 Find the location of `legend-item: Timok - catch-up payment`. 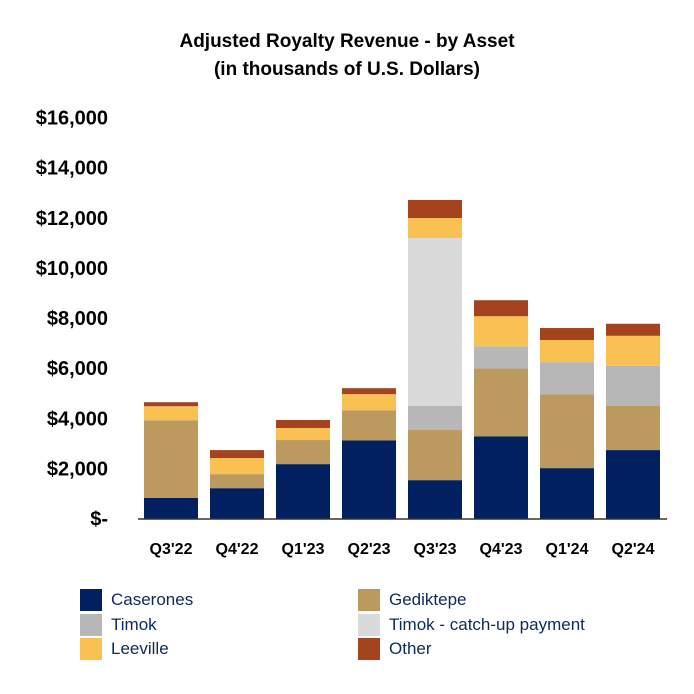

legend-item: Timok - catch-up payment is located at coordinates (471, 625).